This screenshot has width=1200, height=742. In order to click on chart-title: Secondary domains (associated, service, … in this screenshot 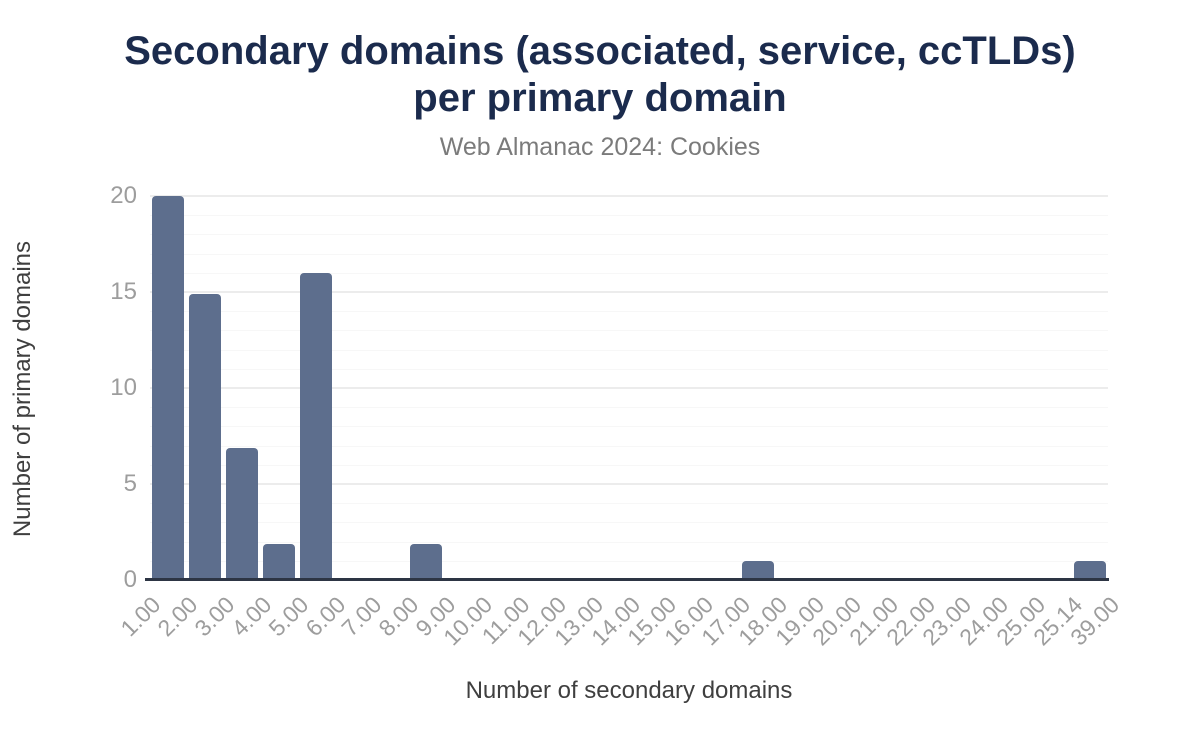, I will do `click(600, 75)`.